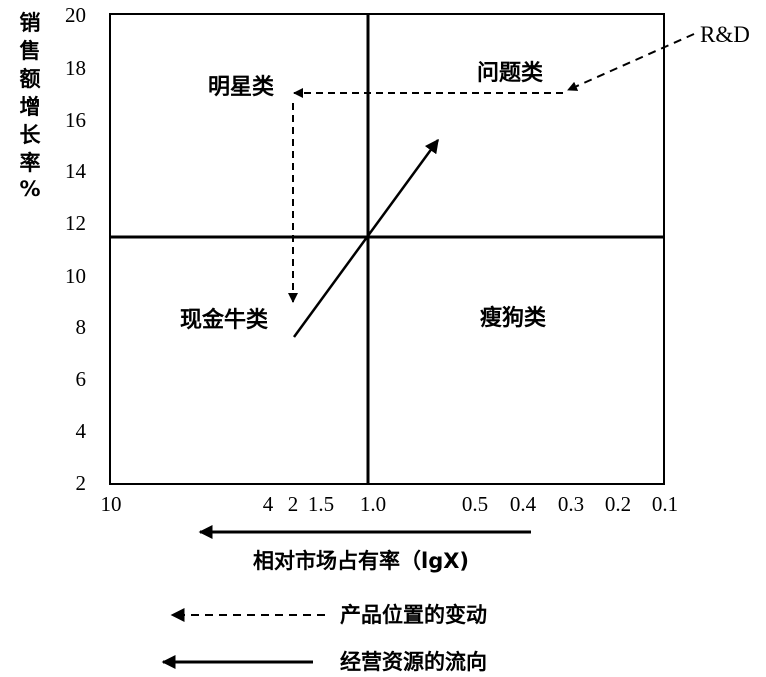 The width and height of the screenshot is (766, 677). I want to click on y-axis-label-char: 售, so click(30, 51).